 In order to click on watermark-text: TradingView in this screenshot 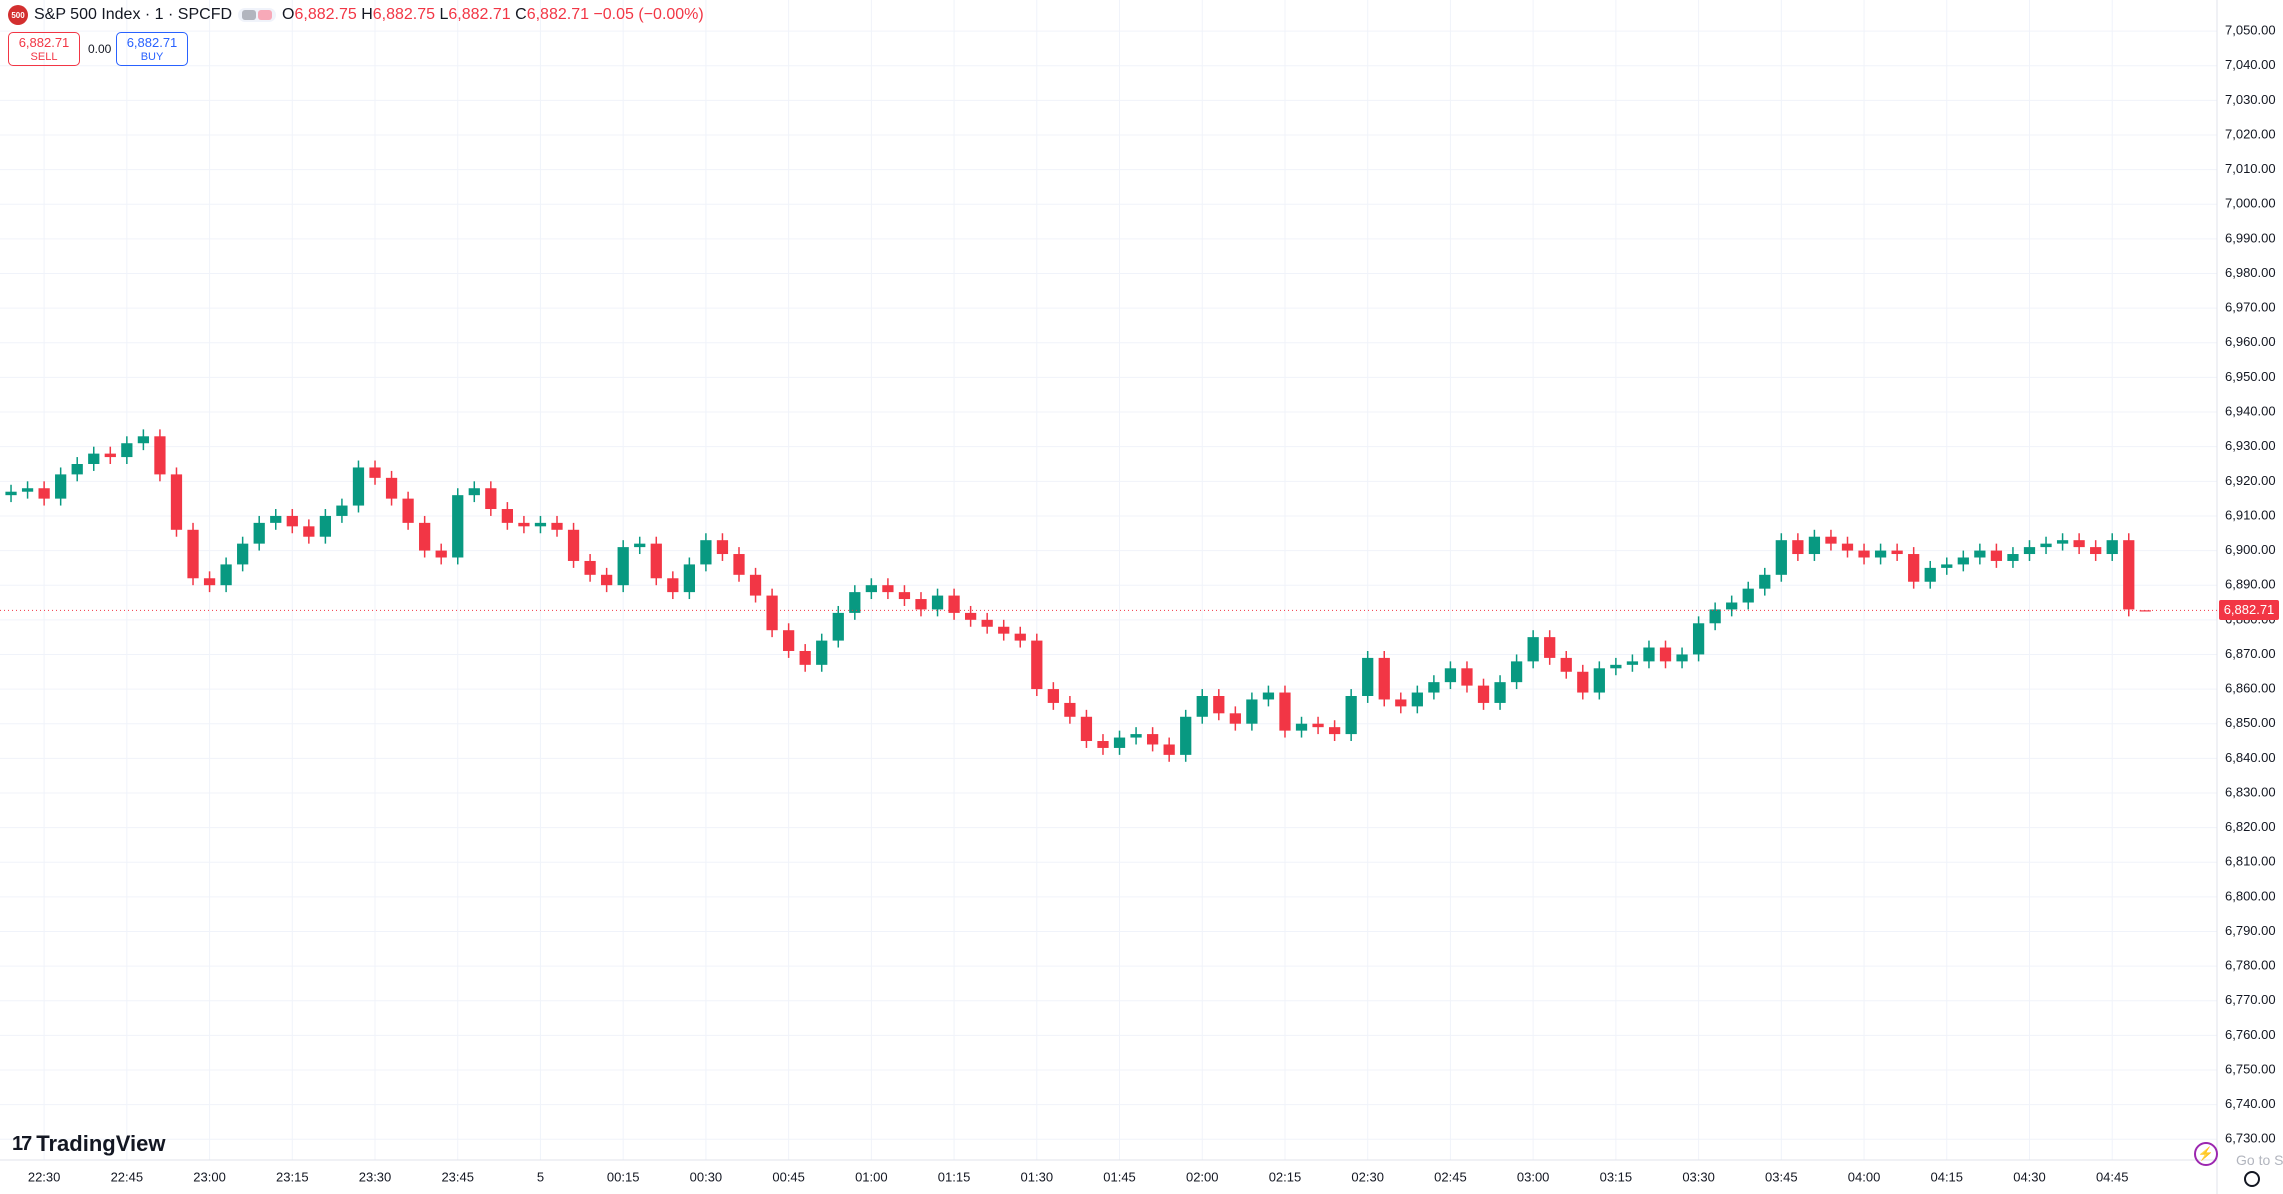, I will do `click(101, 1143)`.